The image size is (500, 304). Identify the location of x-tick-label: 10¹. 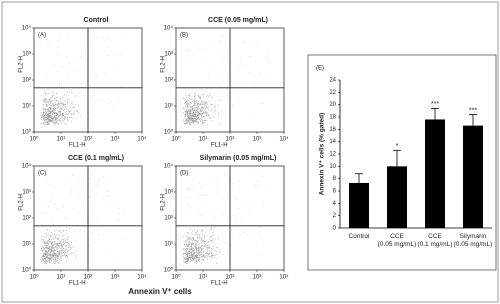
(203, 278).